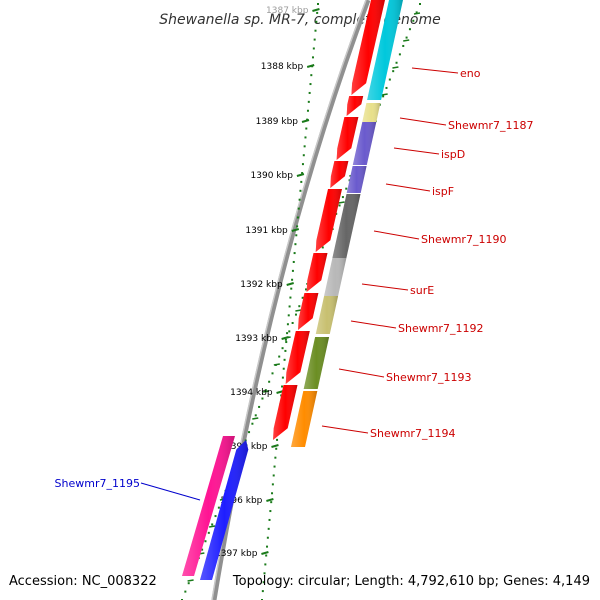 Image resolution: width=600 pixels, height=600 pixels. I want to click on tick-label: 1393 kbp, so click(256, 339).